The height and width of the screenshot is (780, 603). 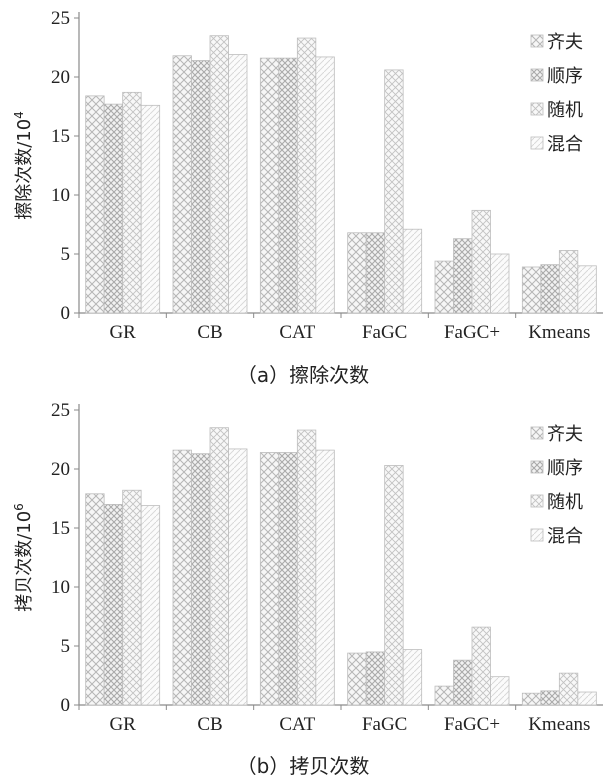 What do you see at coordinates (303, 766) in the screenshot?
I see `figure-caption: （b）拷贝次数` at bounding box center [303, 766].